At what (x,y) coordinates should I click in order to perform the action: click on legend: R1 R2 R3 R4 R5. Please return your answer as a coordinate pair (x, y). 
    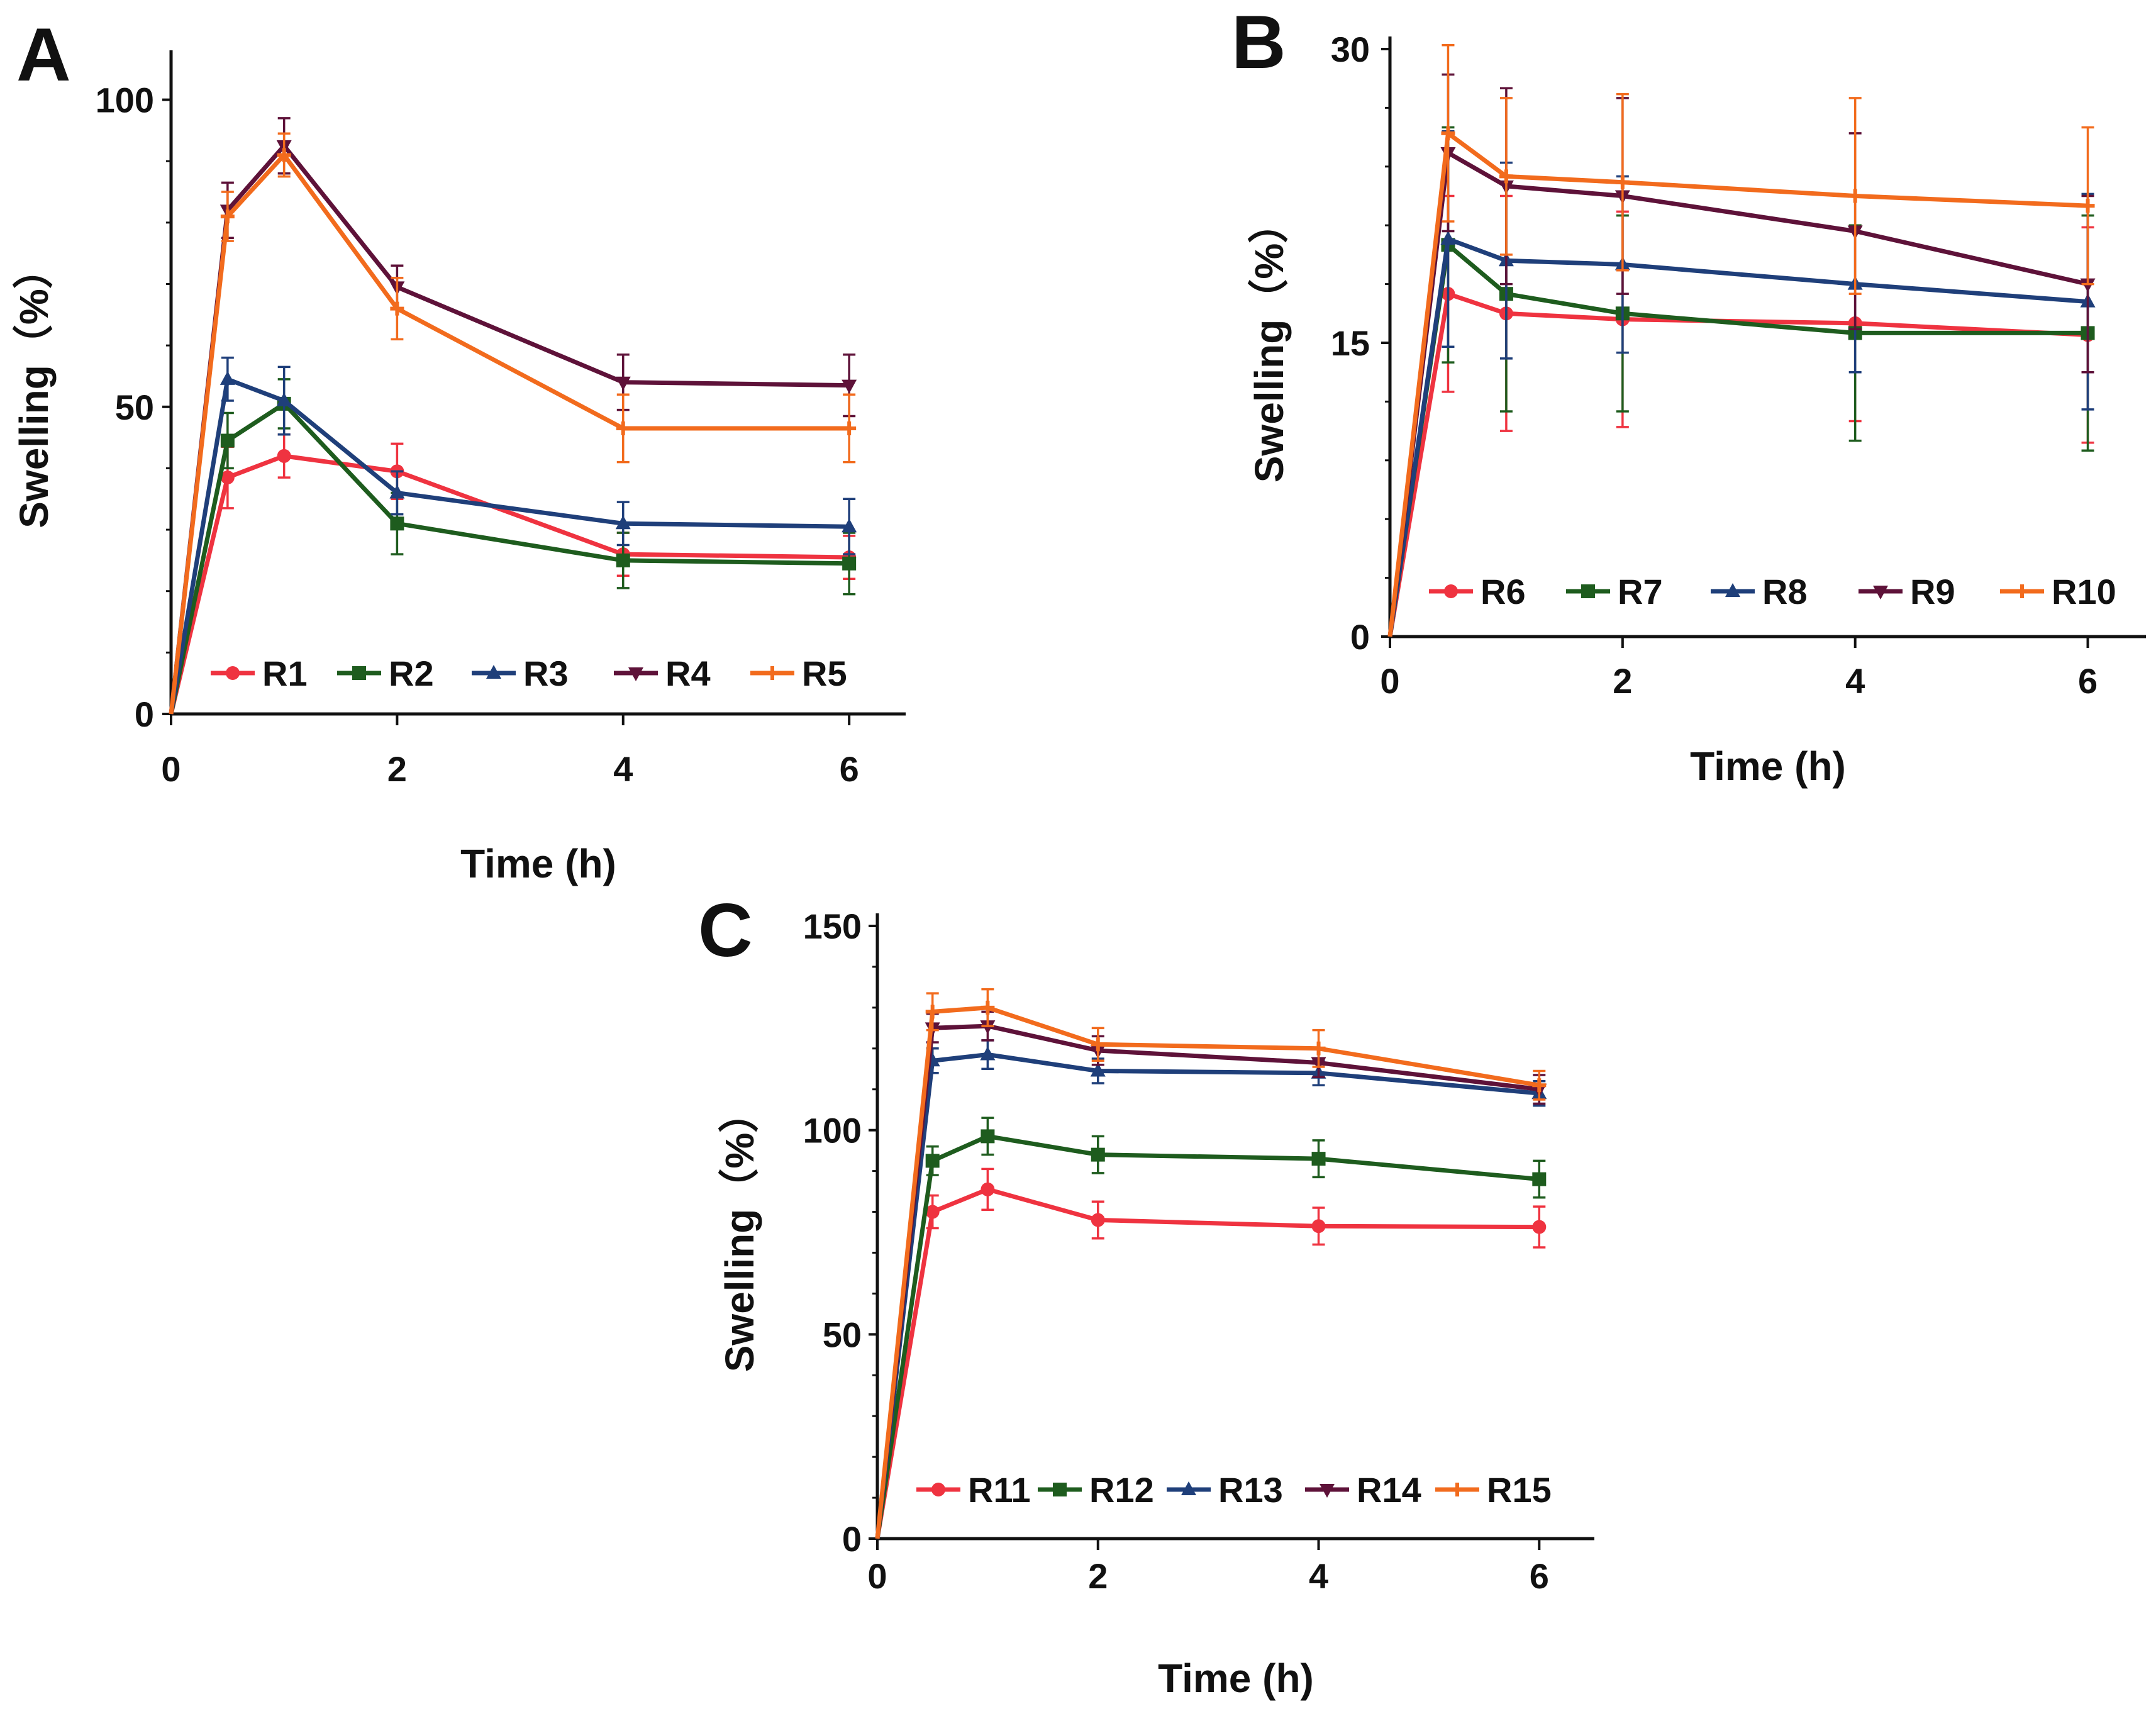
    Looking at the image, I should click on (529, 673).